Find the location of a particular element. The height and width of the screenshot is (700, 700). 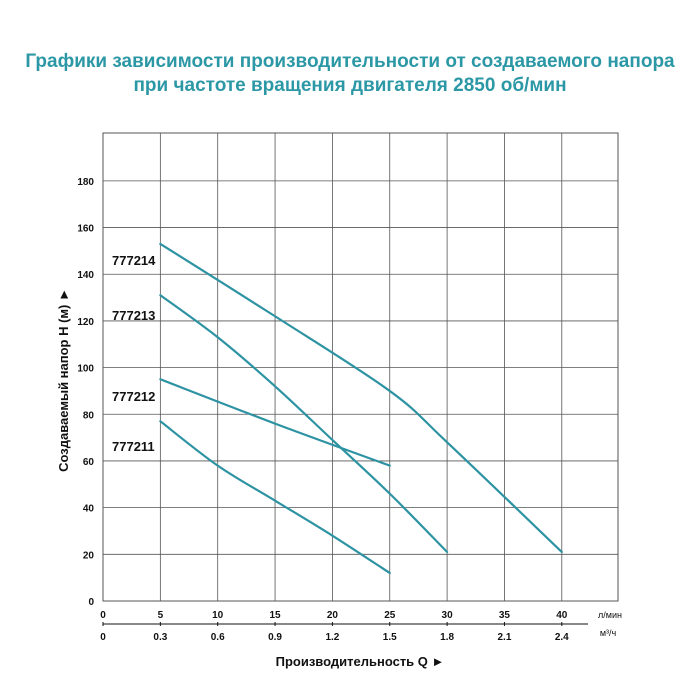

y-tick-label: 180 is located at coordinates (85, 182).